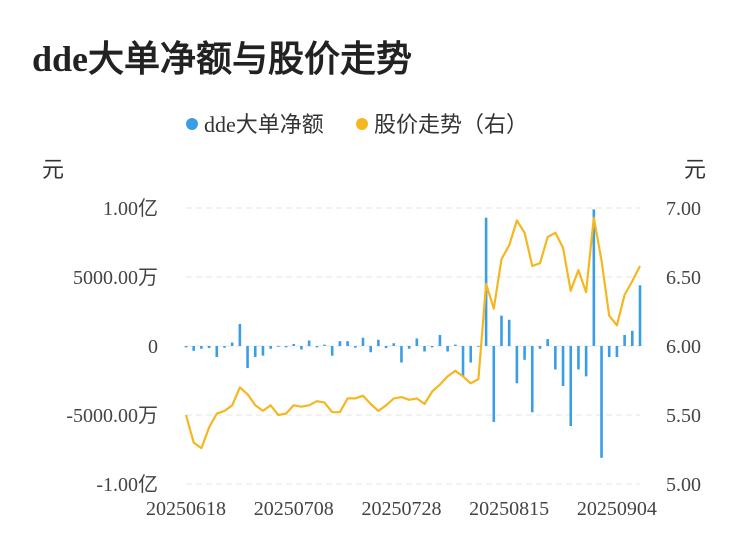  What do you see at coordinates (153, 347) in the screenshot?
I see `y-left-tick-label: 0` at bounding box center [153, 347].